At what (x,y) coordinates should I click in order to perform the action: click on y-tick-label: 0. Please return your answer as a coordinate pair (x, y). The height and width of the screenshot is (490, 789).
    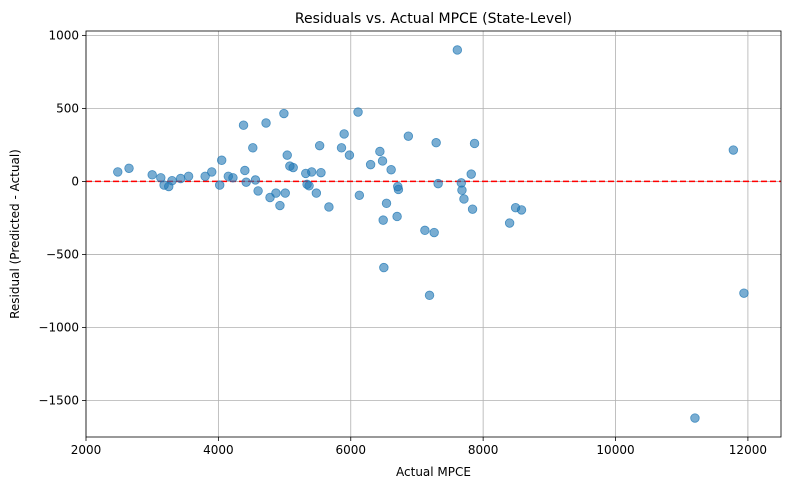
    Looking at the image, I should click on (75, 181).